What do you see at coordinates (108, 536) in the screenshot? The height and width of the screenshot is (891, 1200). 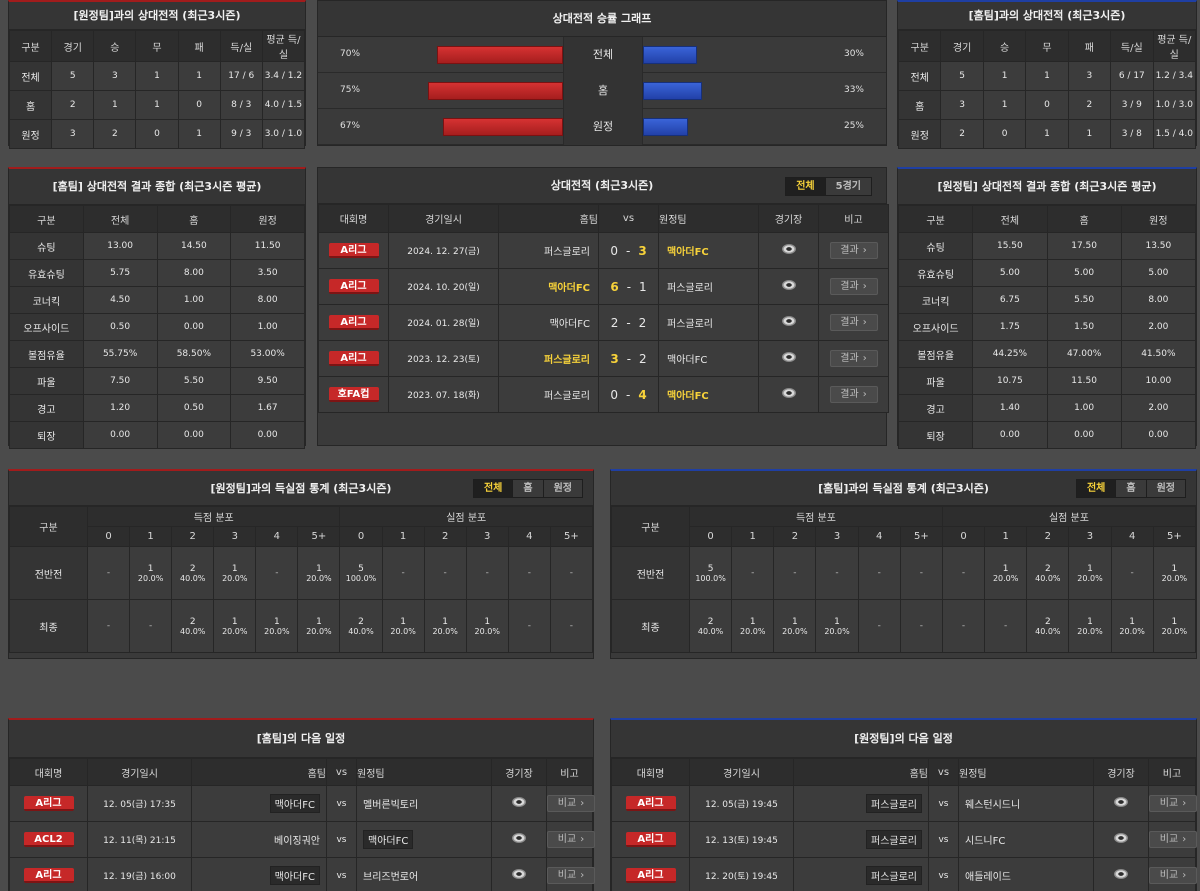 I see `bucket-header: 0` at bounding box center [108, 536].